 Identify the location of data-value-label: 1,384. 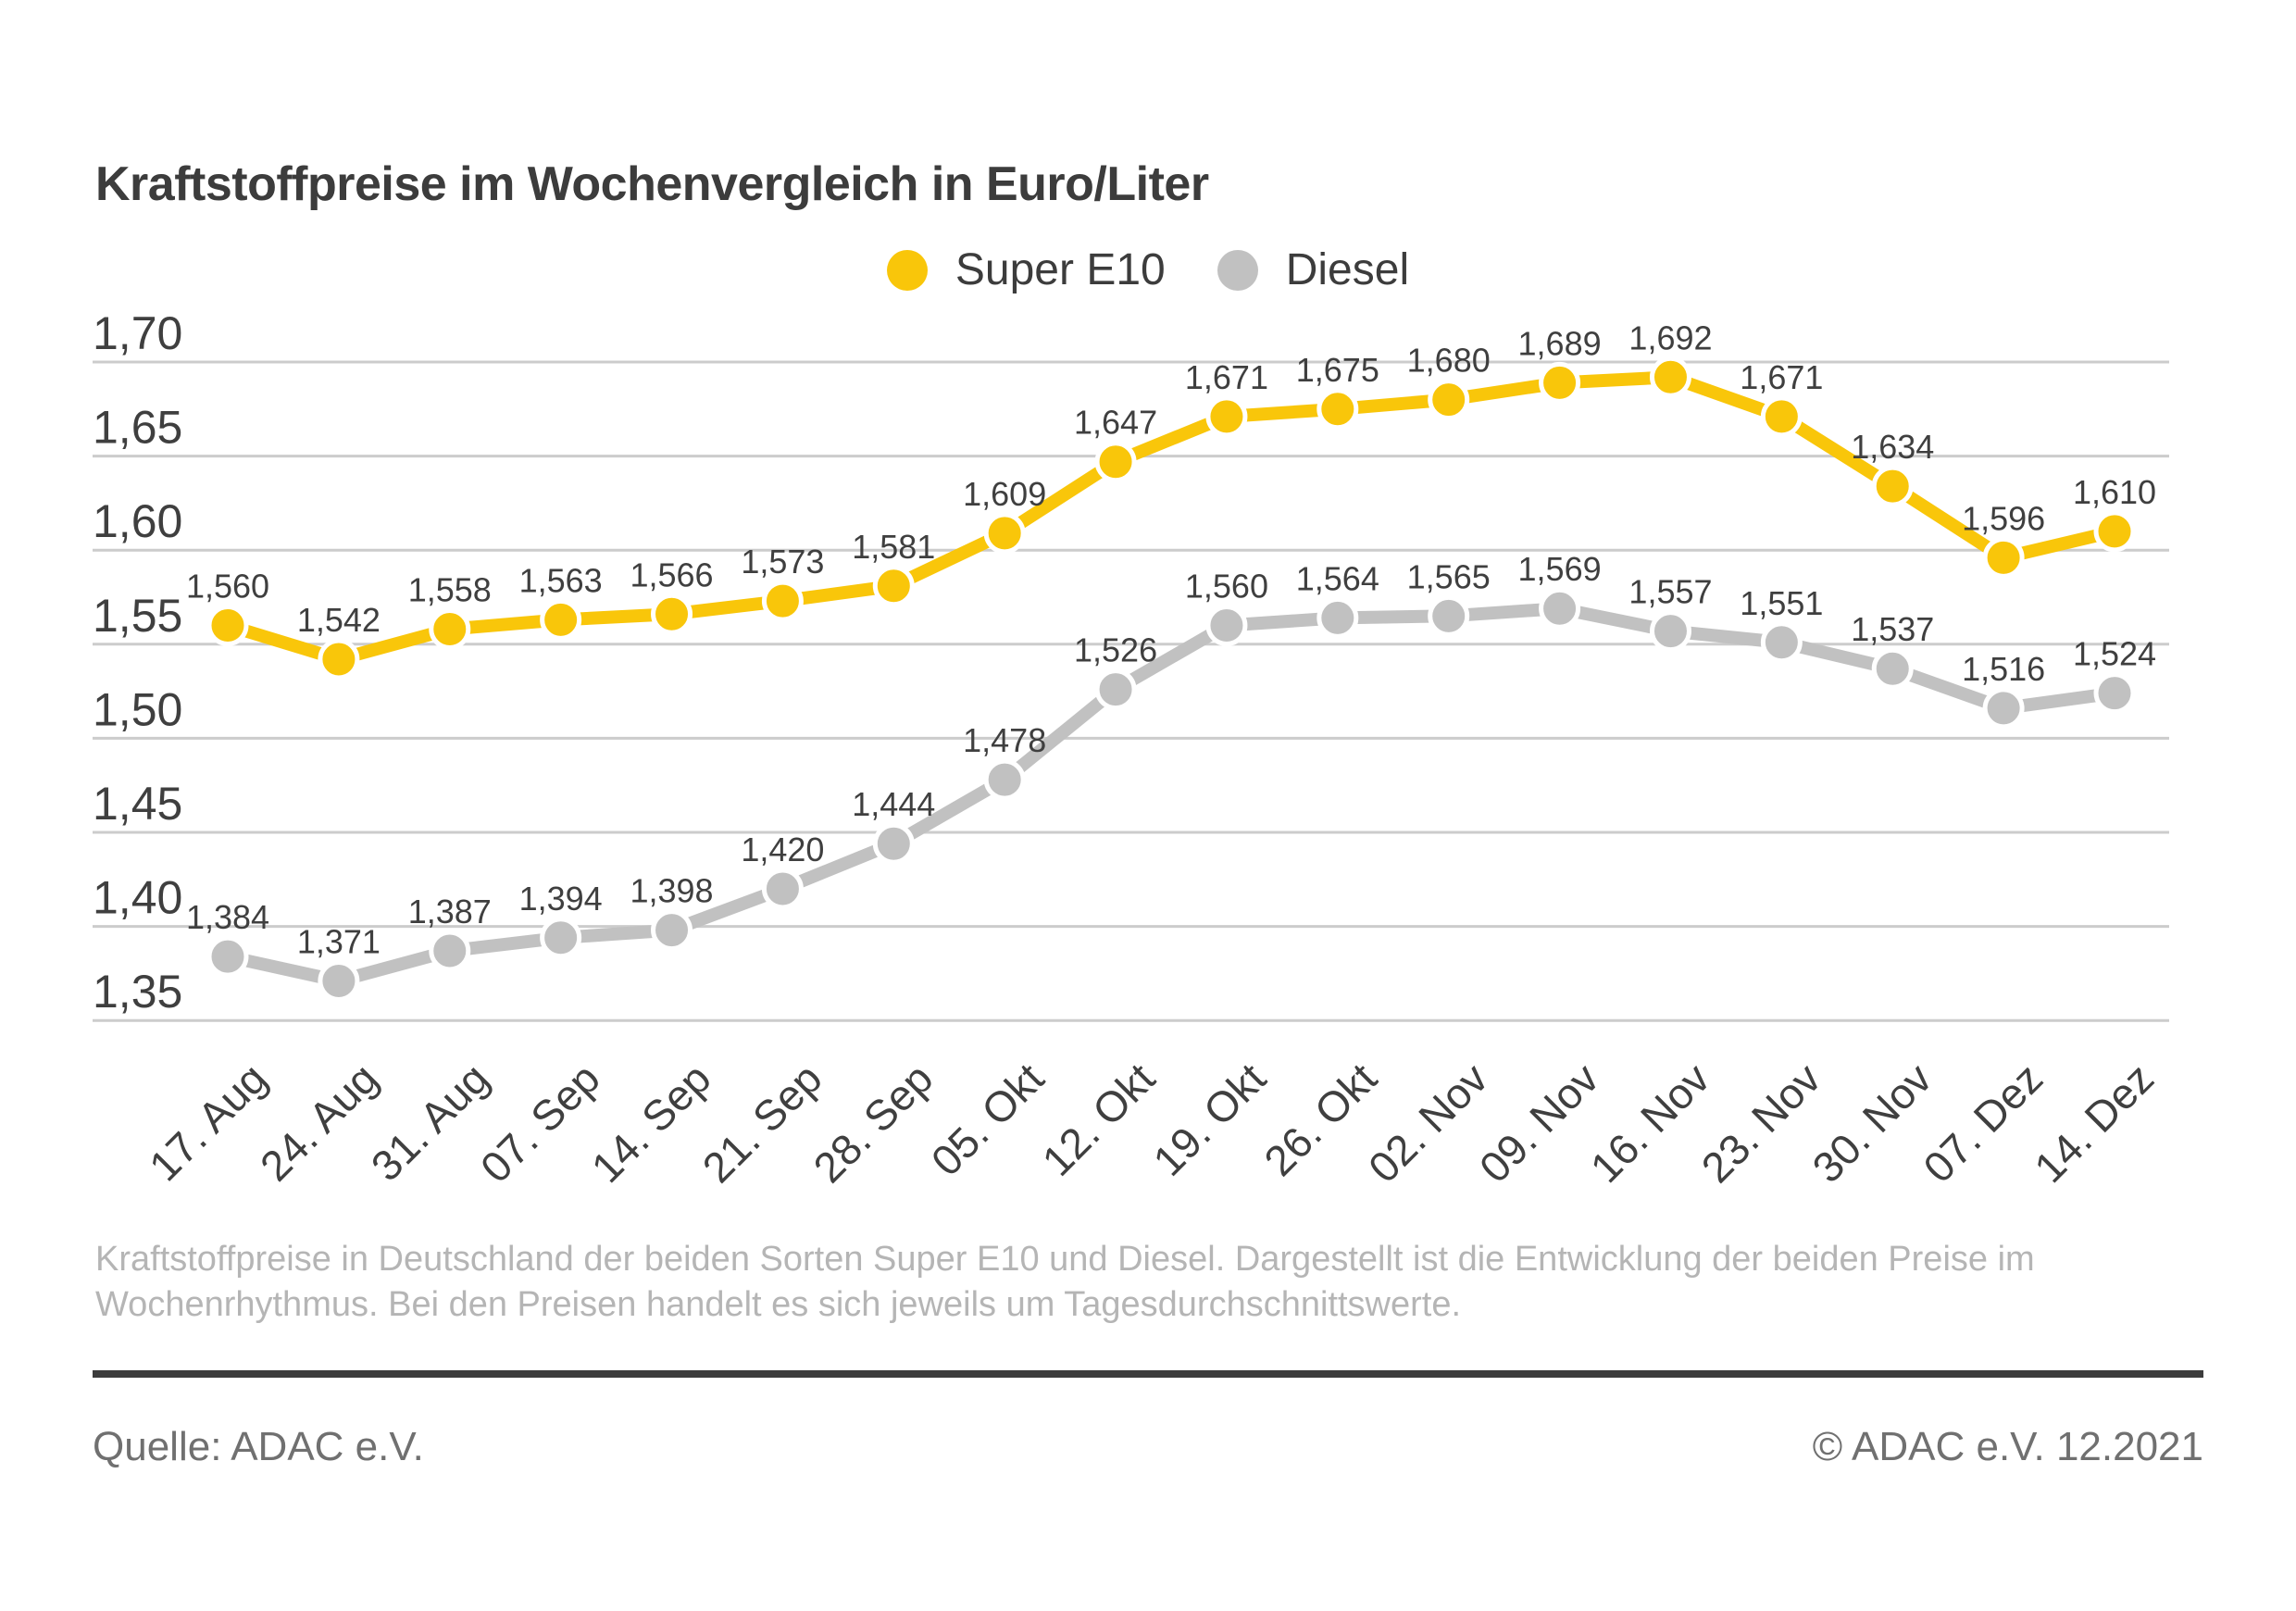
(227, 917).